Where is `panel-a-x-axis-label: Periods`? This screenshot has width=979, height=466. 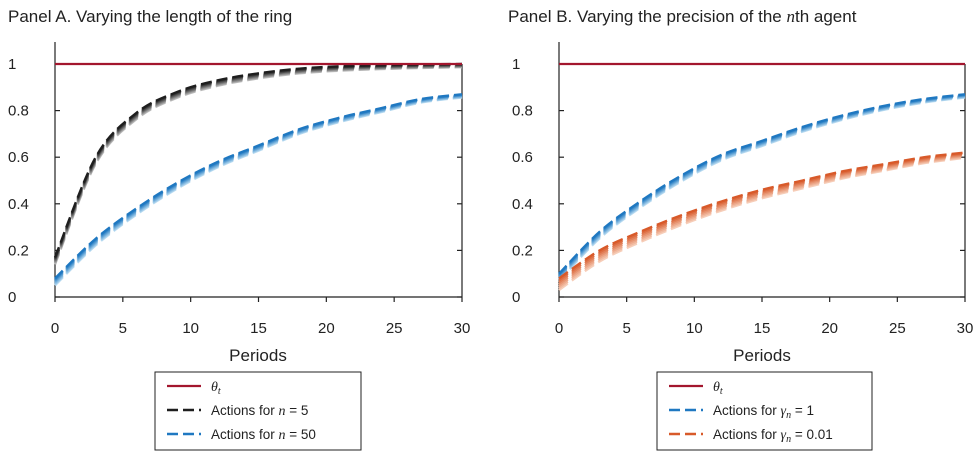 panel-a-x-axis-label: Periods is located at coordinates (258, 355).